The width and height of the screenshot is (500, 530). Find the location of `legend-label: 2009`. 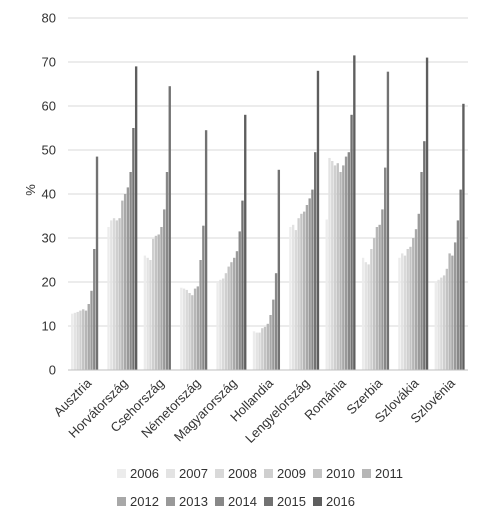

legend-label: 2009 is located at coordinates (291, 473).